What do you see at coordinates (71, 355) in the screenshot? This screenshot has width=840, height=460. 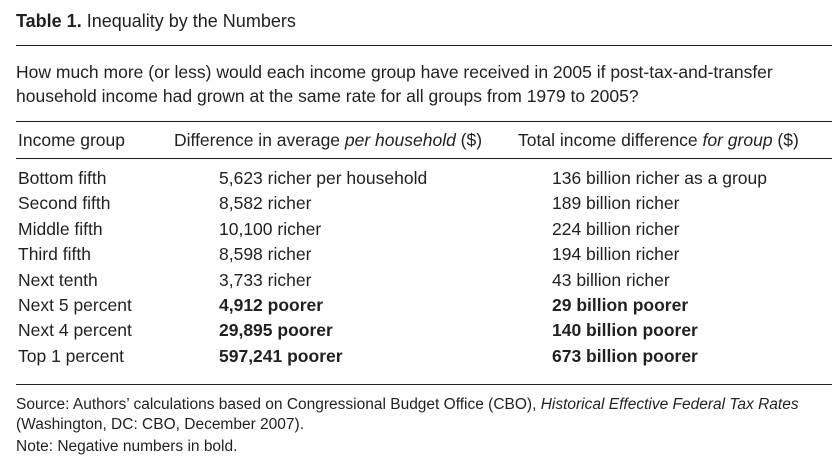 I see `cell-income-group: Top 1 percent` at bounding box center [71, 355].